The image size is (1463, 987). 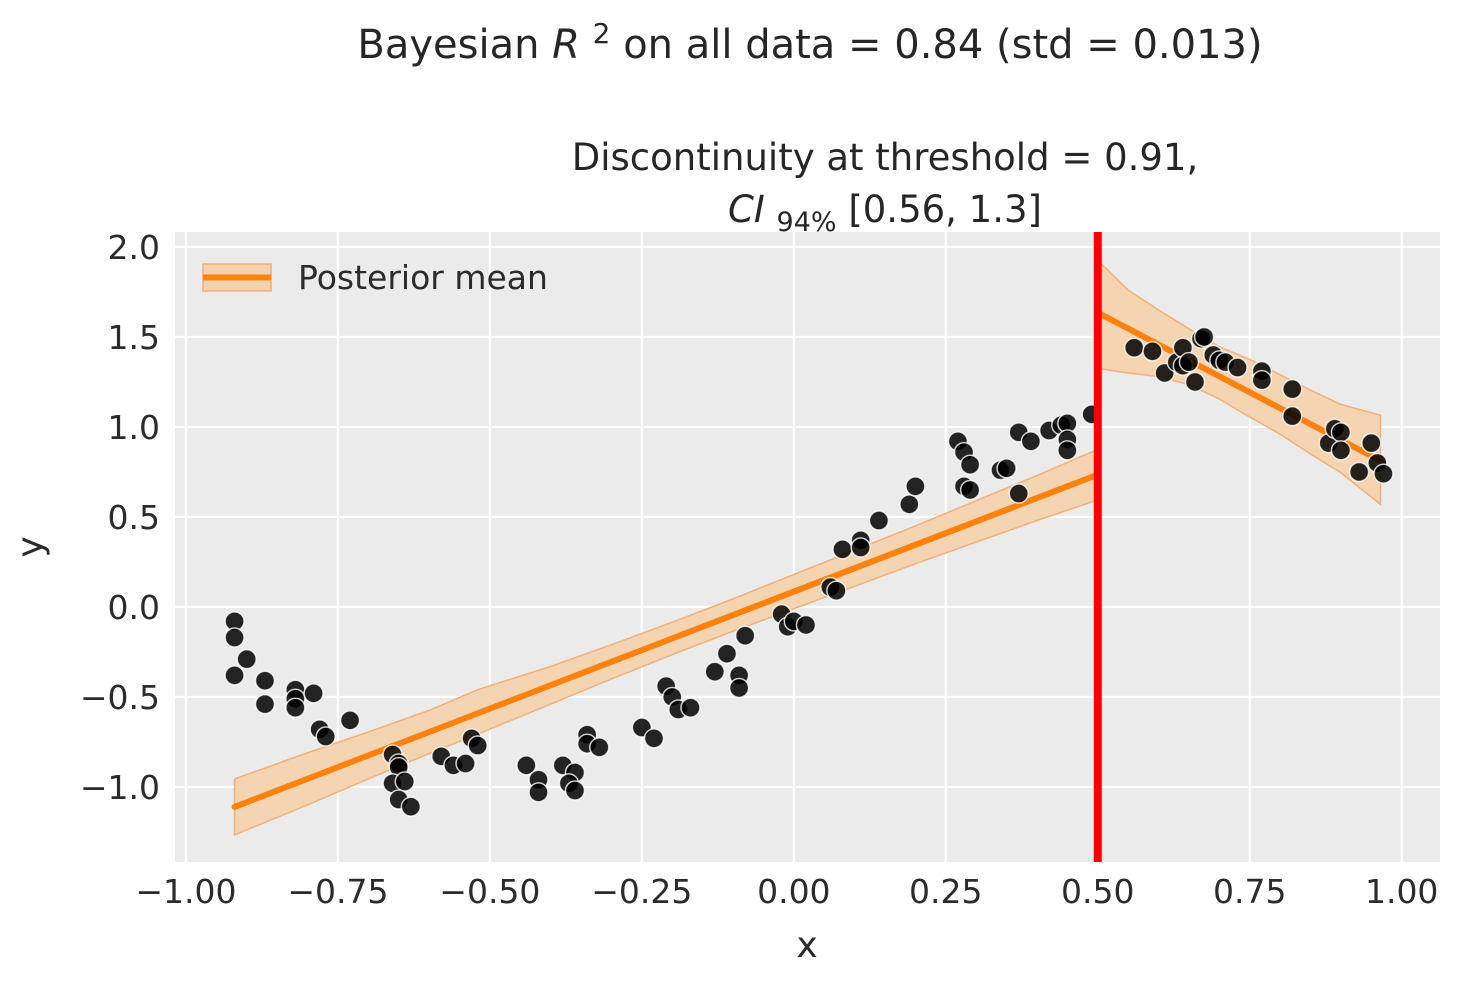 I want to click on y-tick-label: 1.5, so click(x=134, y=337).